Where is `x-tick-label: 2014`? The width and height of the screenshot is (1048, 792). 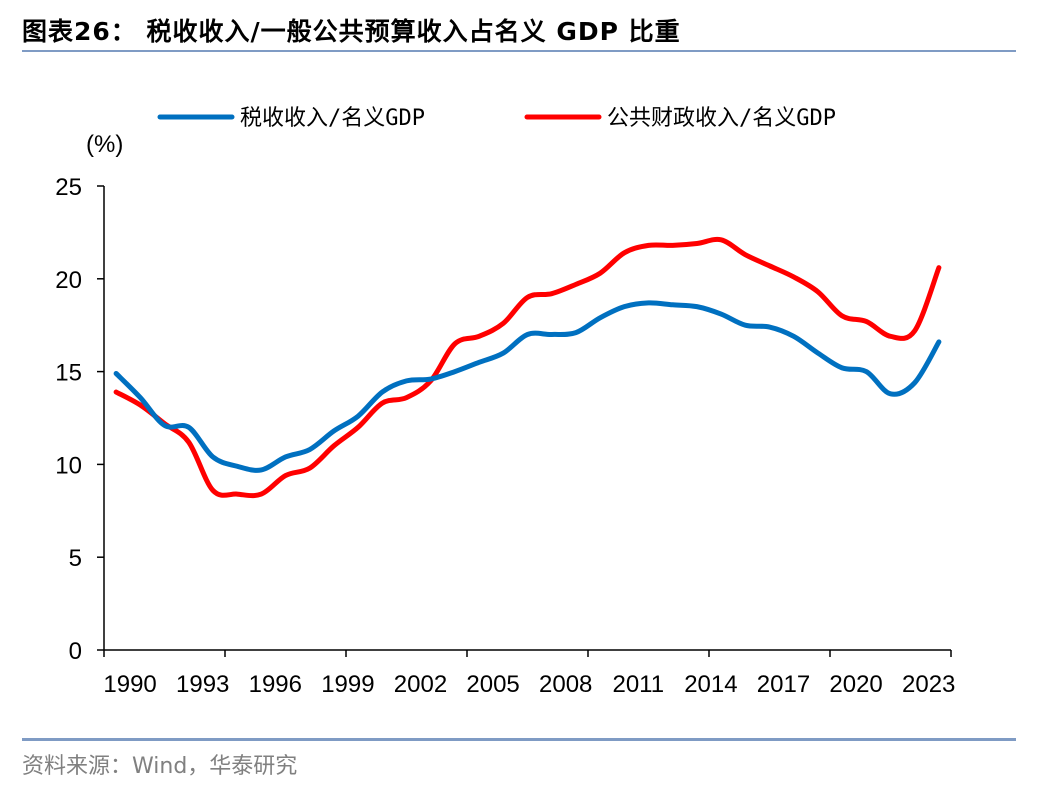 x-tick-label: 2014 is located at coordinates (710, 684).